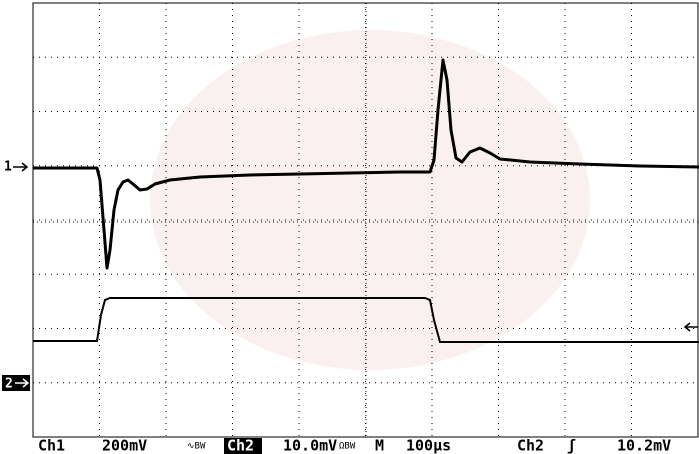 This screenshot has width=699, height=454. I want to click on trigger-arrow, so click(690, 327).